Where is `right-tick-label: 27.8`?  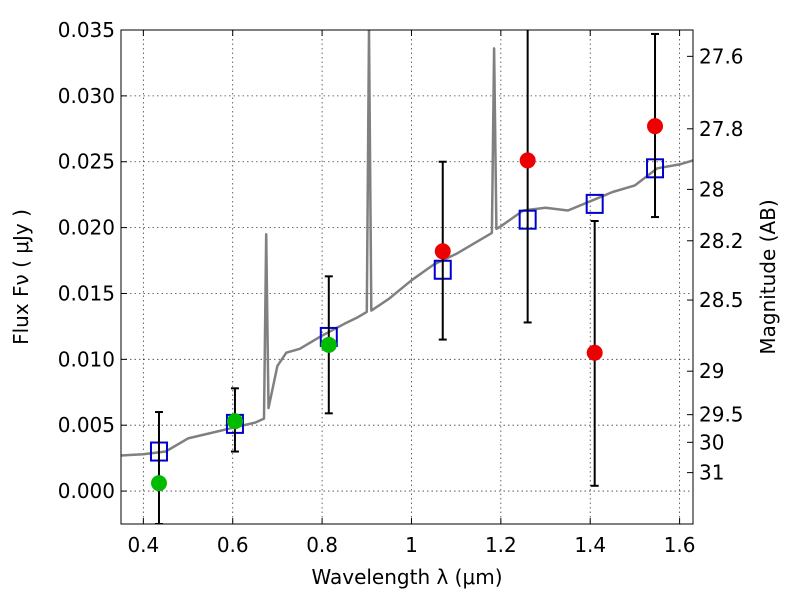
right-tick-label: 27.8 is located at coordinates (721, 129).